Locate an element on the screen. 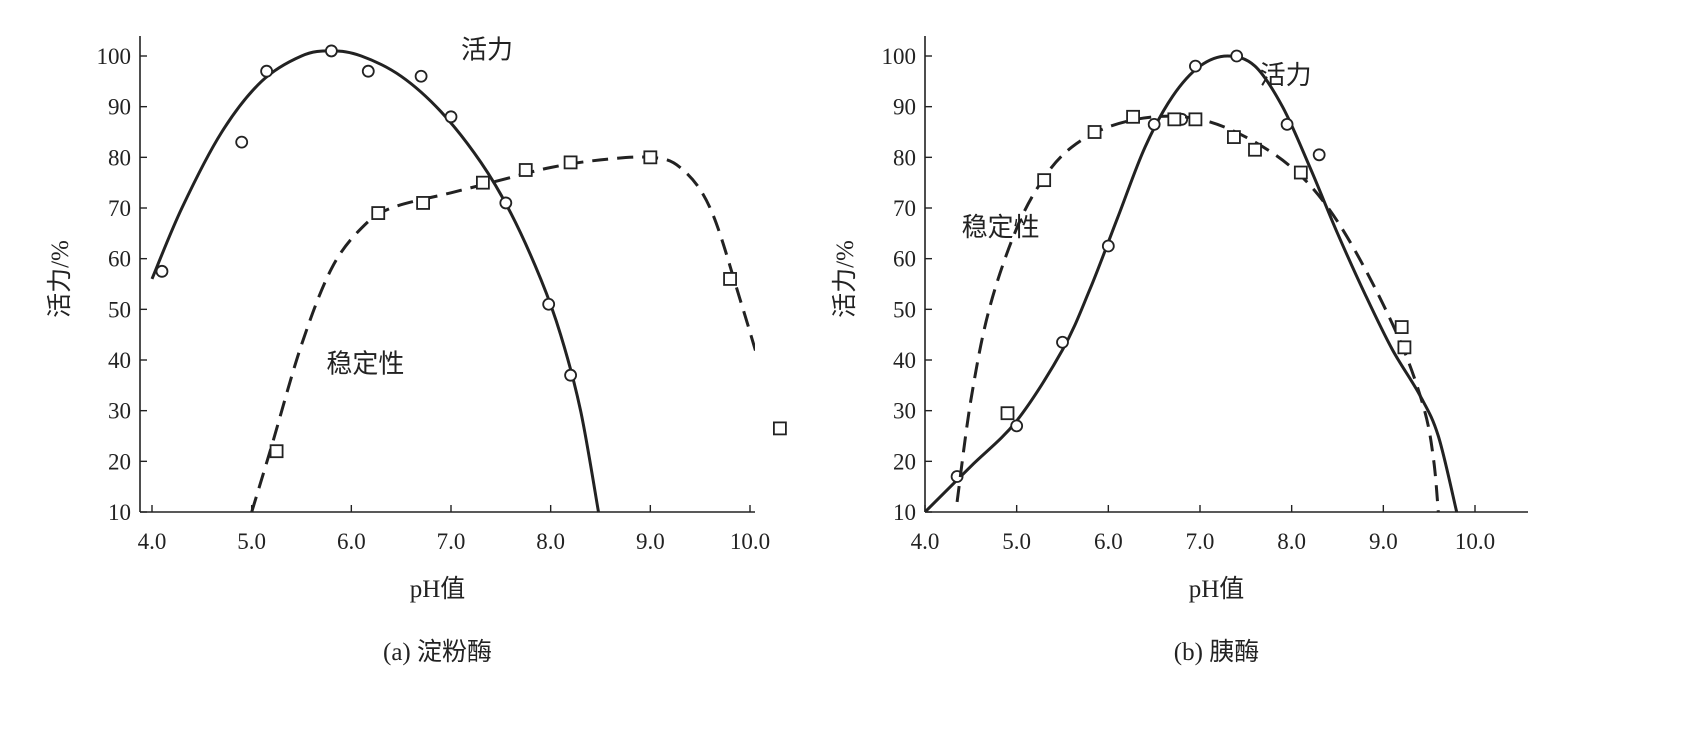 This screenshot has width=1706, height=739. panel-caption: (b) 胰酶 is located at coordinates (1216, 652).